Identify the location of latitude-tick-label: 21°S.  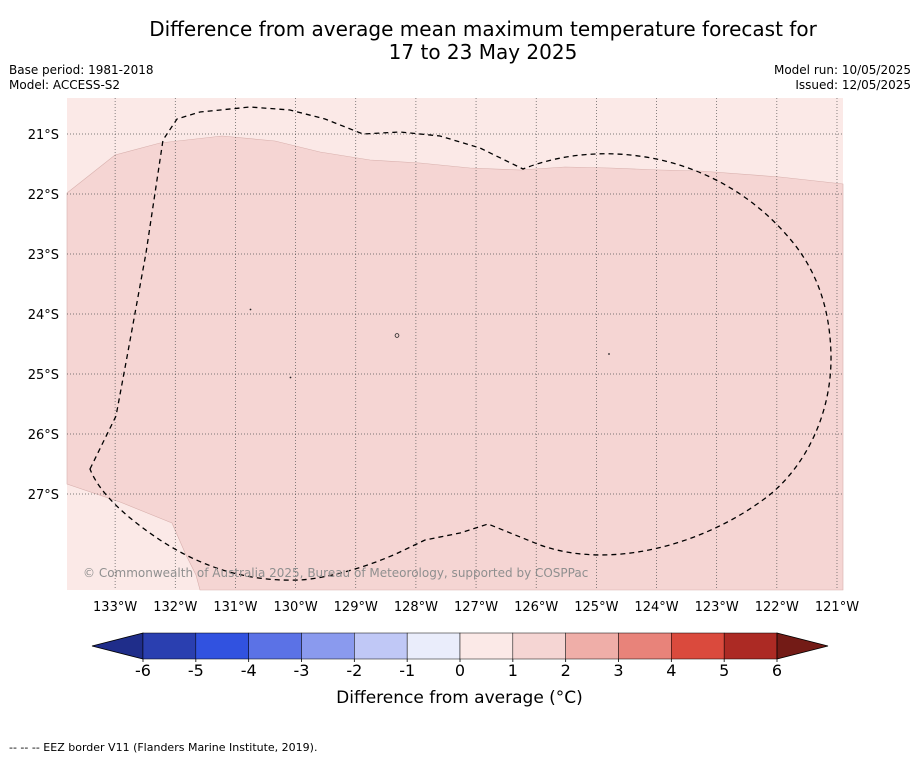
(43, 135).